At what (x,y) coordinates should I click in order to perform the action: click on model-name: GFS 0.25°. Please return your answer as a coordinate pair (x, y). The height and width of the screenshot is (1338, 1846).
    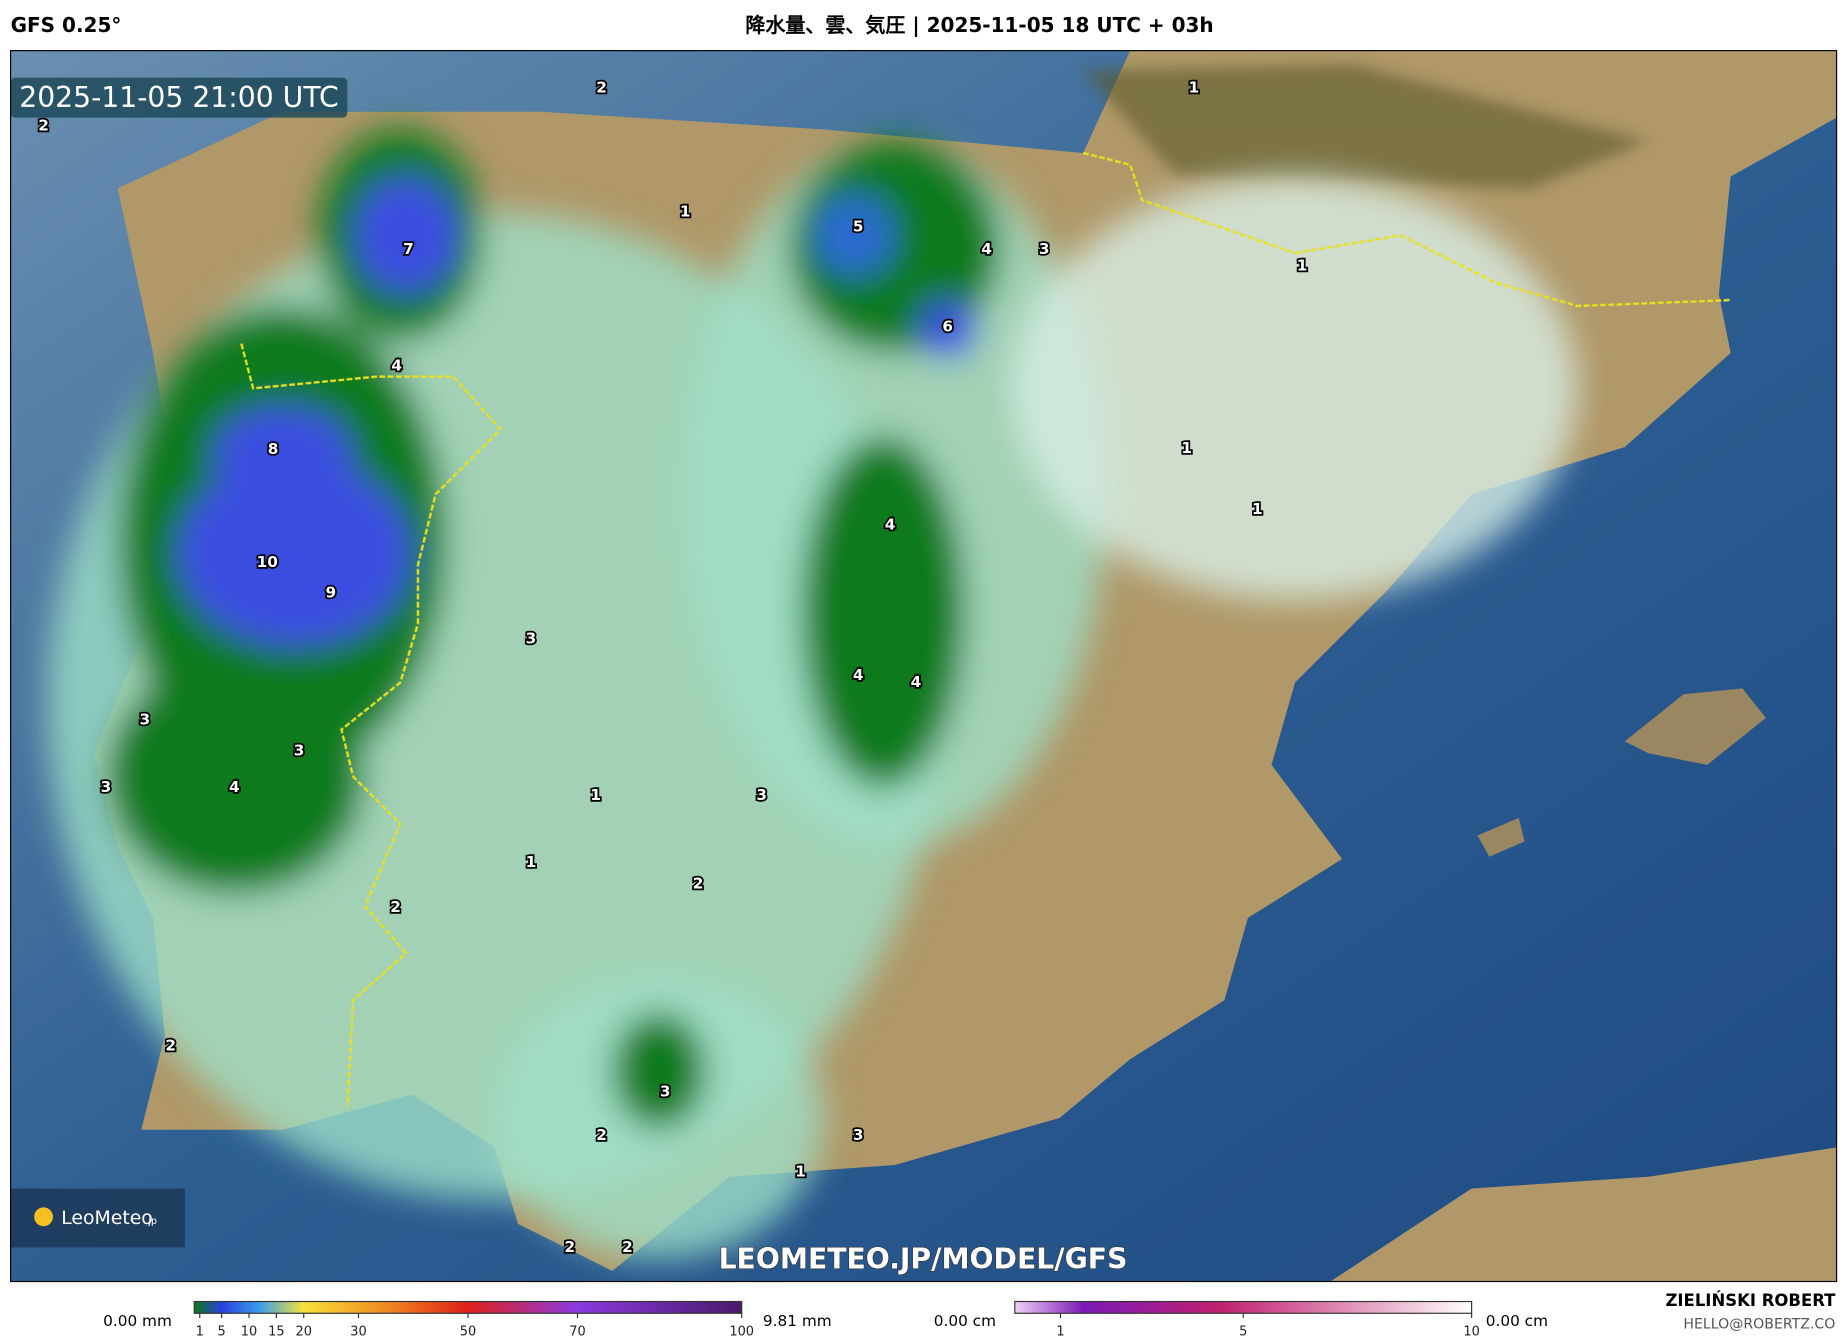
    Looking at the image, I should click on (66, 25).